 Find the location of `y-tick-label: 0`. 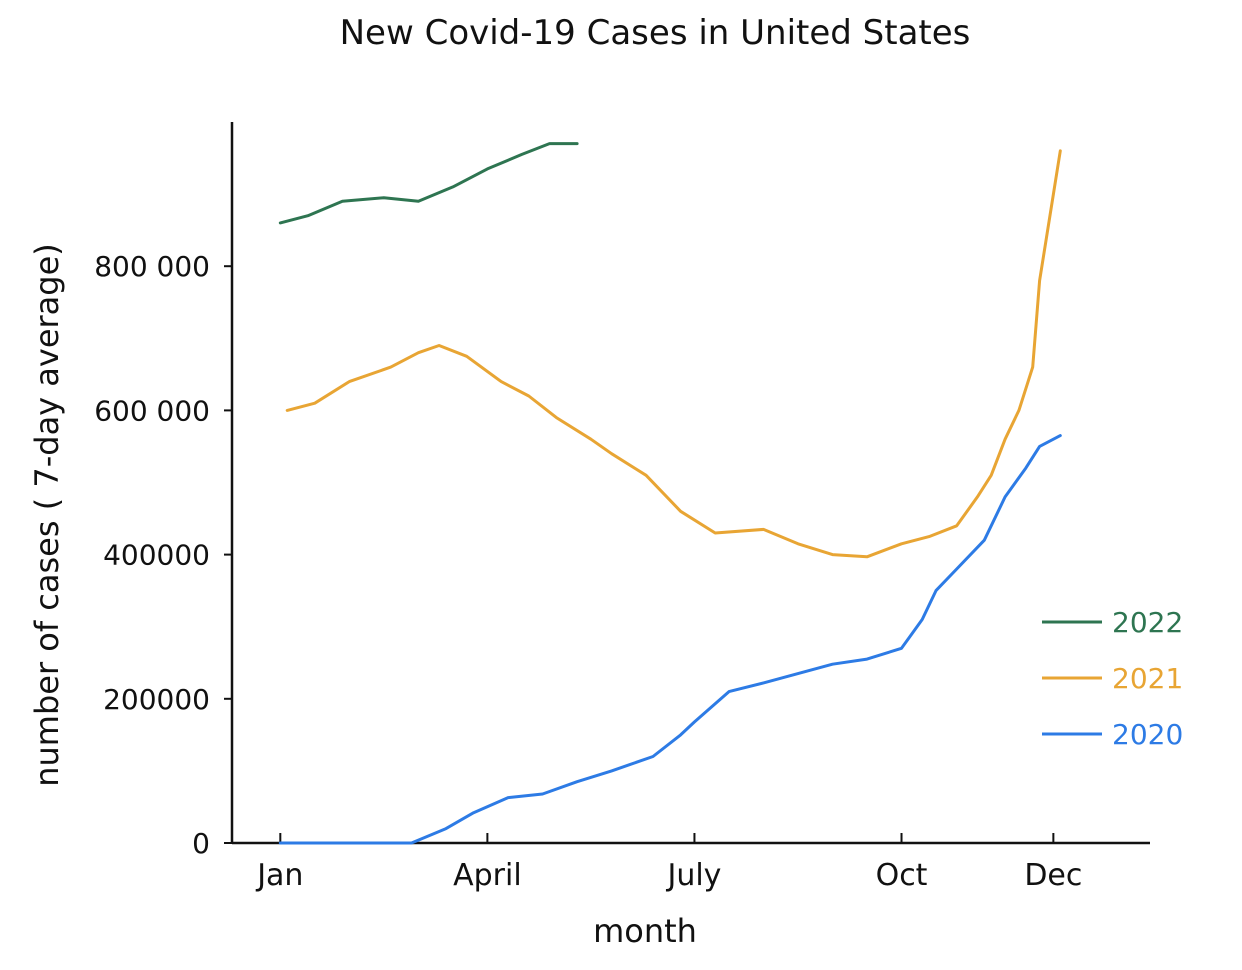

y-tick-label: 0 is located at coordinates (201, 843).